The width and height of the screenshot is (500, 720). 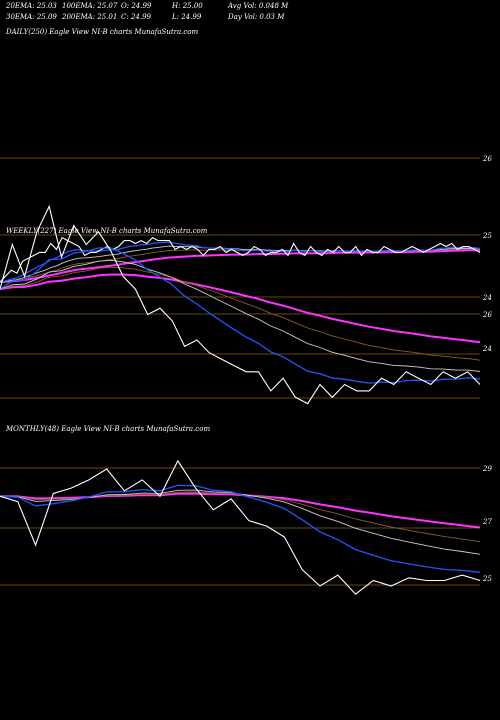 I want to click on price-line, so click(x=240, y=259).